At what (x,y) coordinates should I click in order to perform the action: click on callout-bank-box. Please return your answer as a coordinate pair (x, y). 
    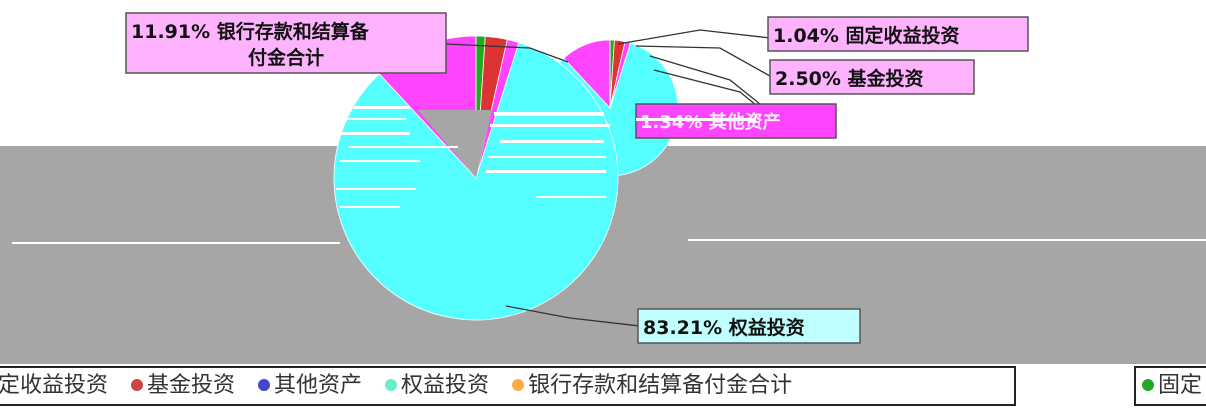
    Looking at the image, I should click on (286, 43).